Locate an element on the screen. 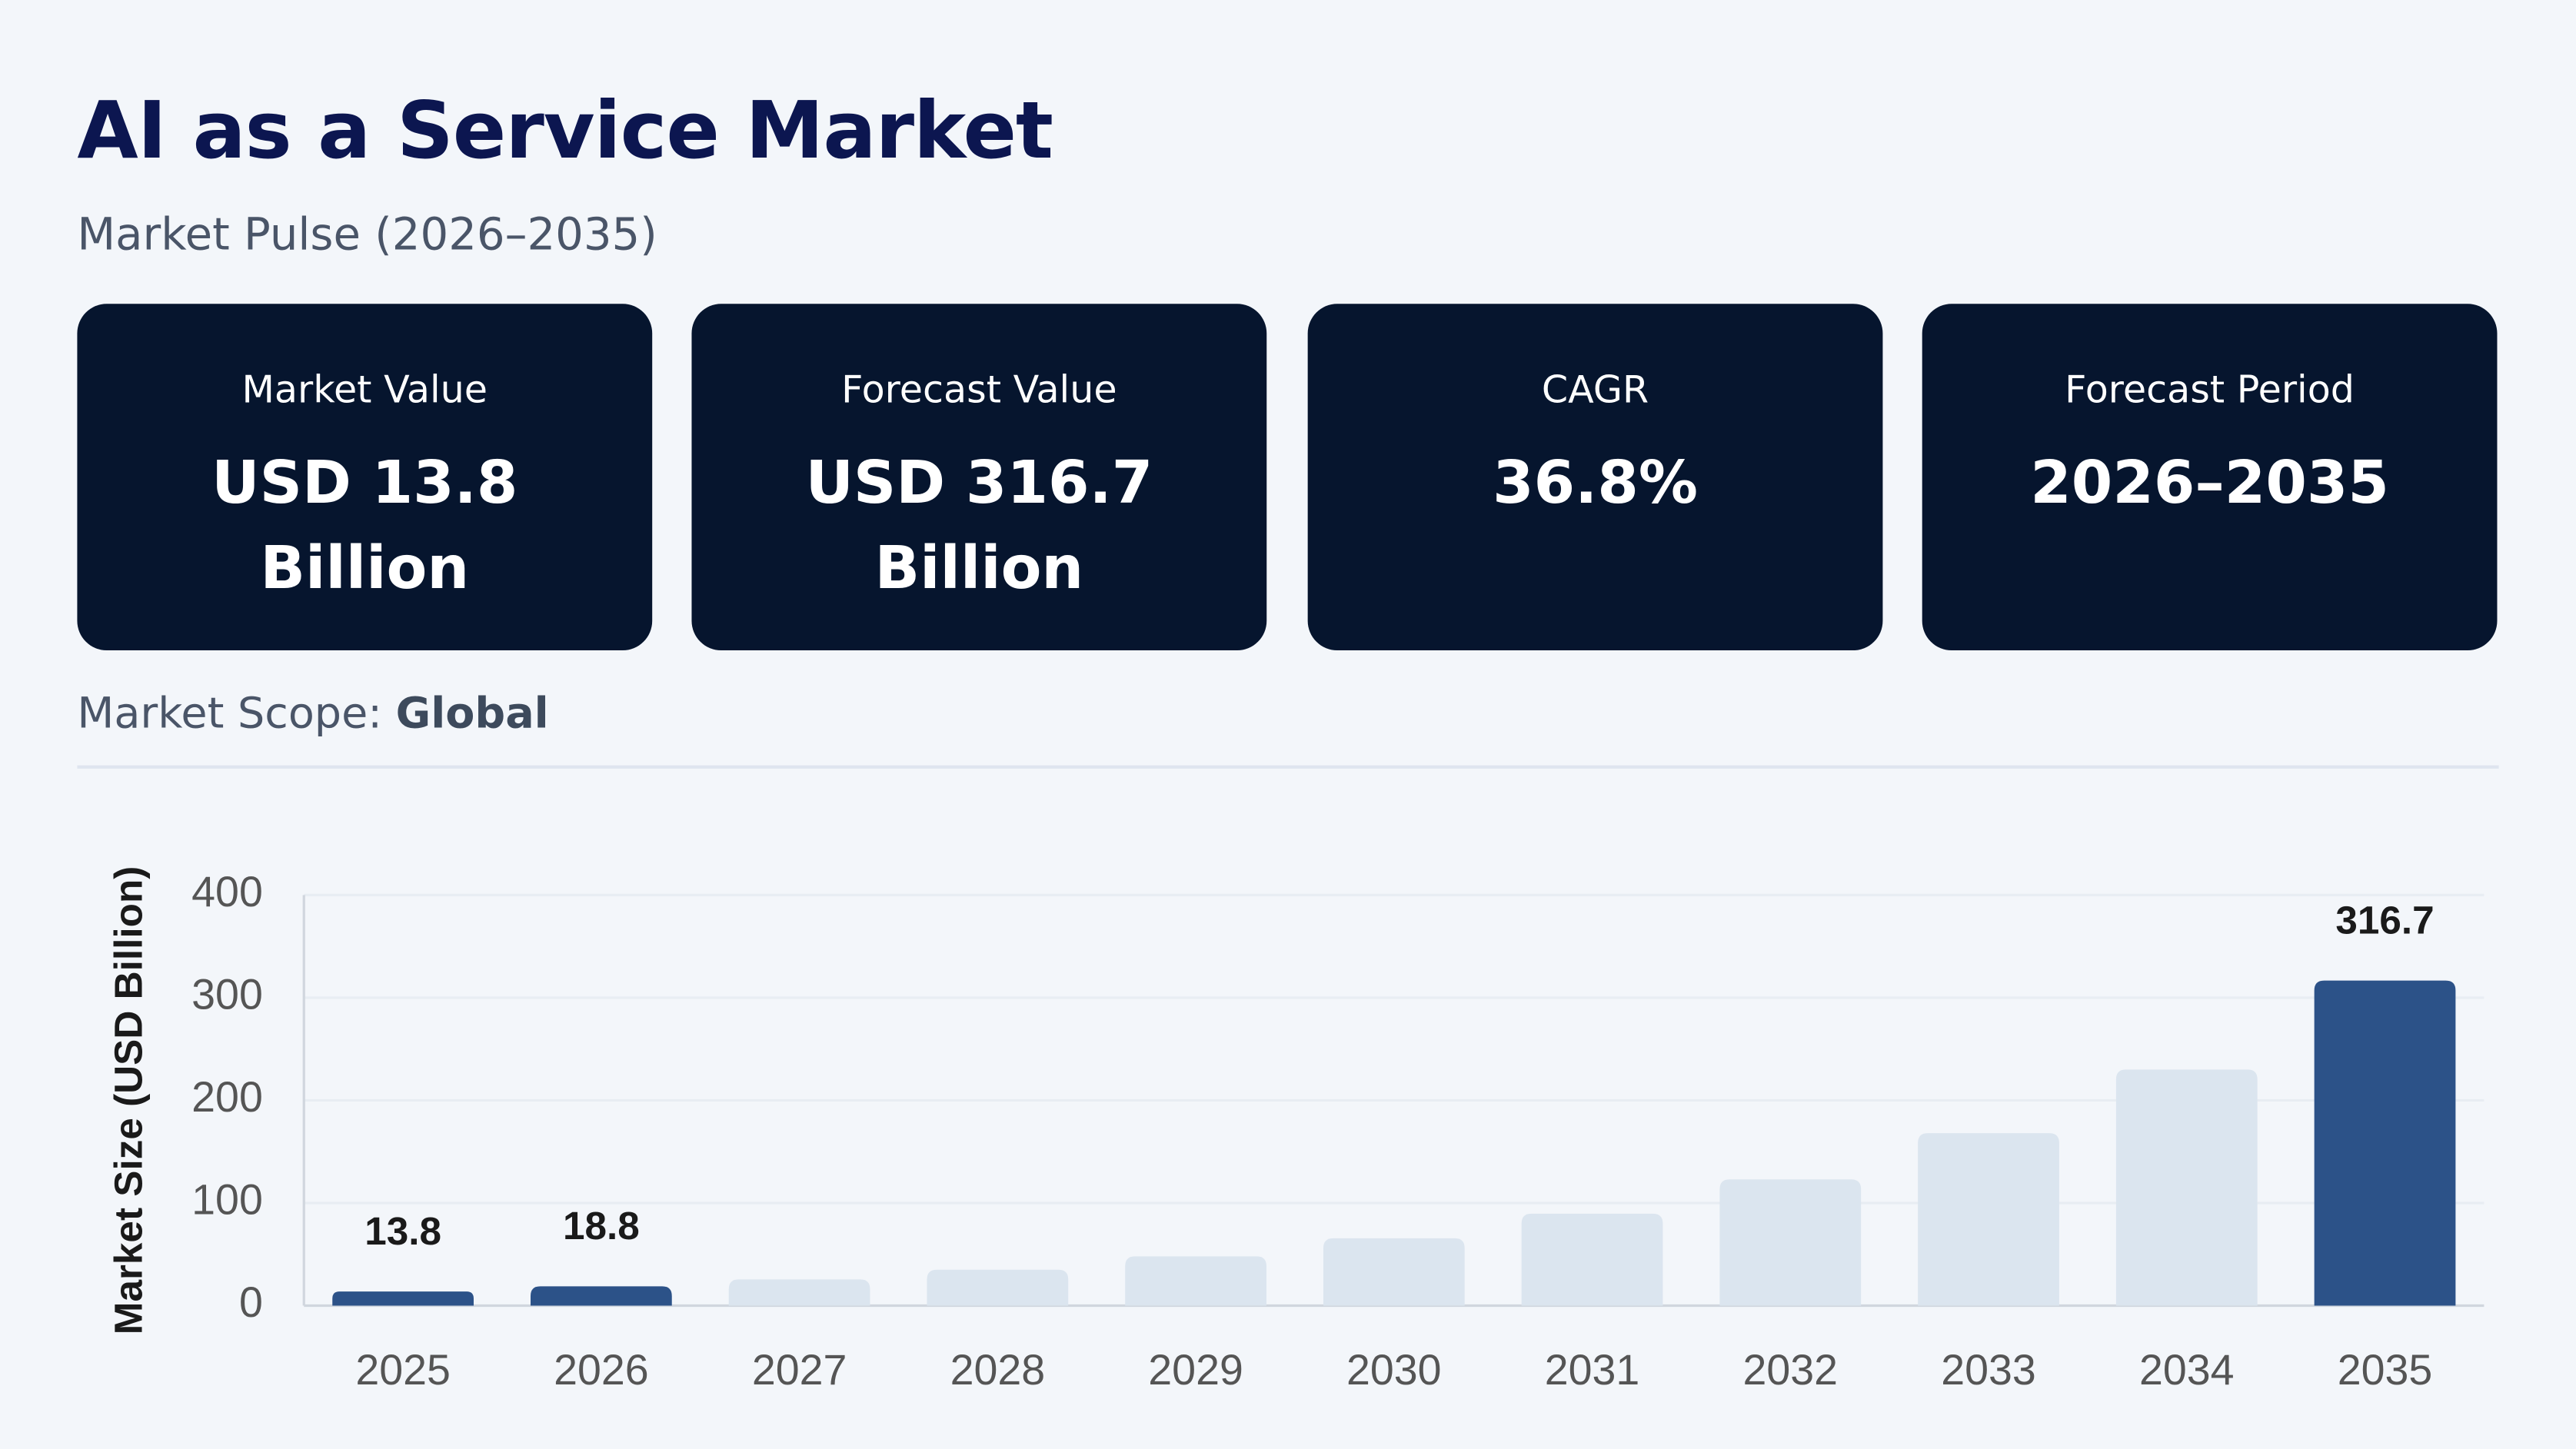 This screenshot has height=1449, width=2576. subtitle: Market Pulse (2026–2035) is located at coordinates (367, 236).